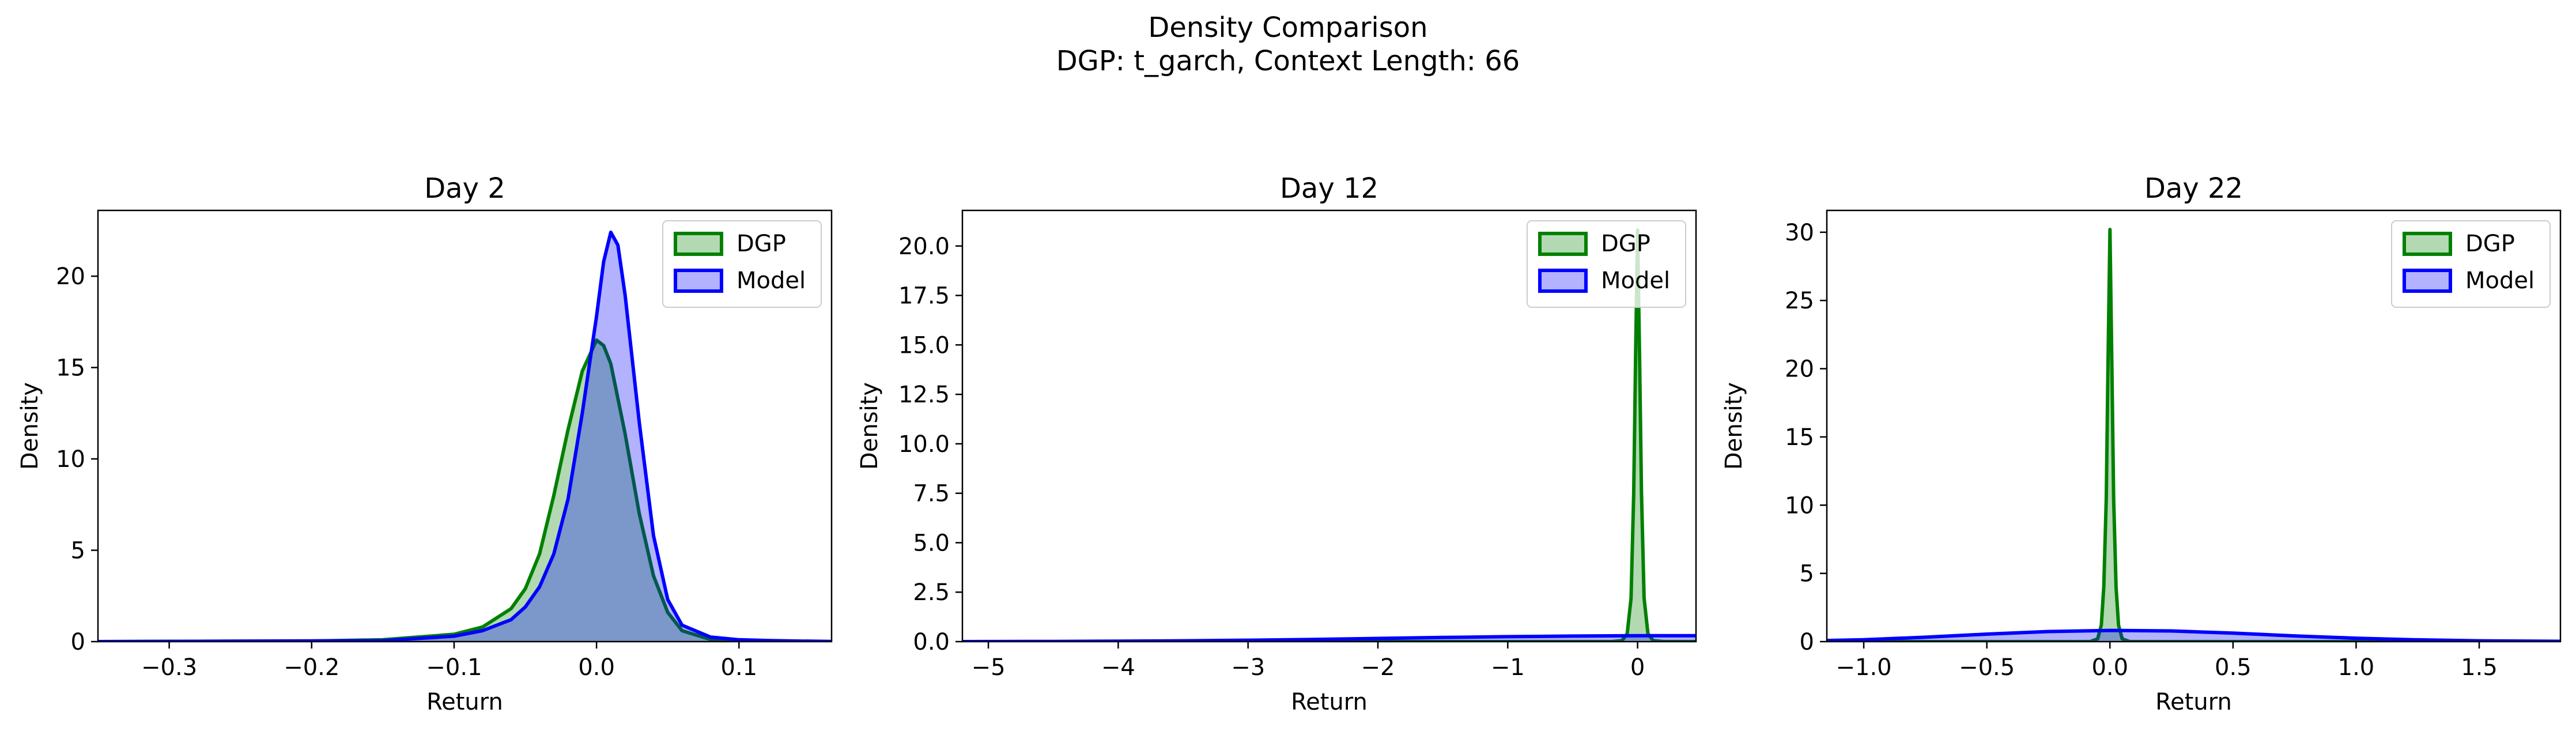 This screenshot has height=735, width=2576. I want to click on x-tick-label: −0.1, so click(454, 667).